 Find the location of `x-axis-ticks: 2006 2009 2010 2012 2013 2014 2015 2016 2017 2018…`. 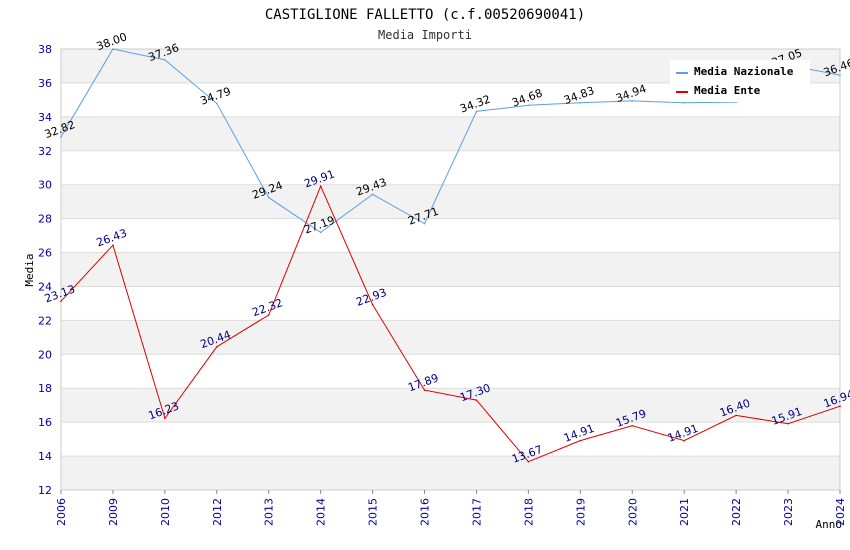

x-axis-ticks: 2006 2009 2010 2012 2013 2014 2015 2016 2017 2018… is located at coordinates (451, 508).